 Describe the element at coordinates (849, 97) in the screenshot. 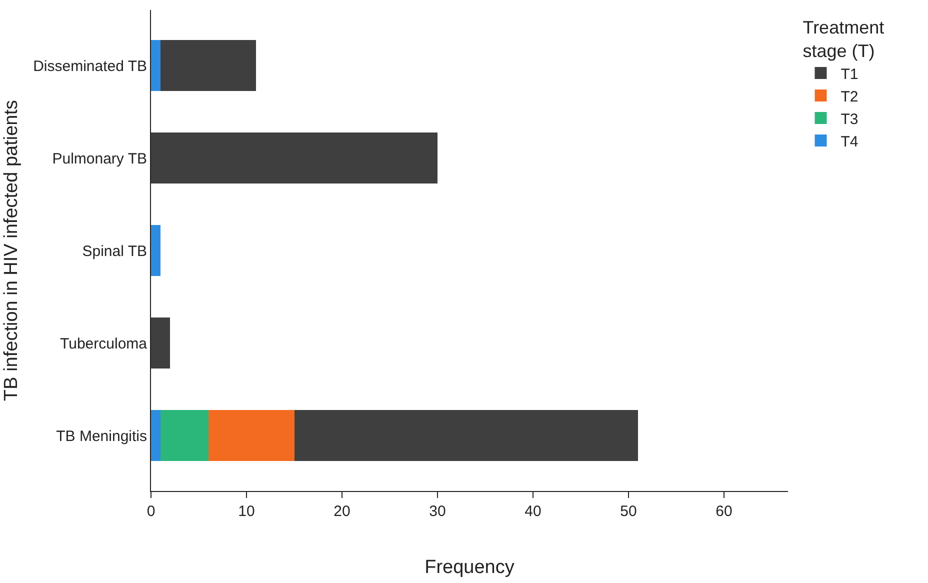

I see `legend-label: T2` at that location.